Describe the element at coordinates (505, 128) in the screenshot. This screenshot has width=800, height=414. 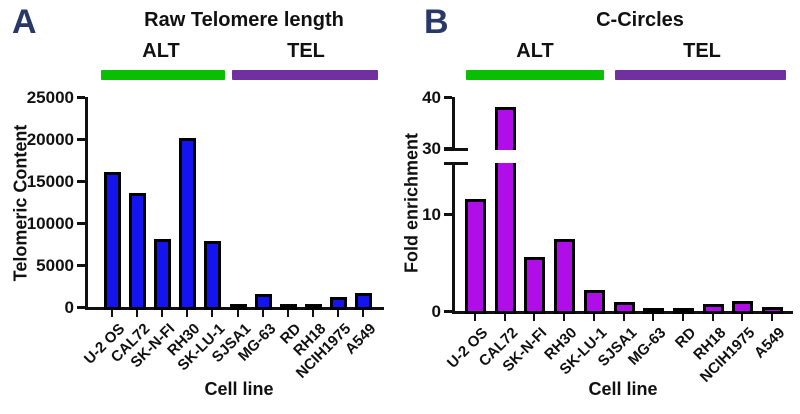
I see `bar-cal72-upper` at that location.